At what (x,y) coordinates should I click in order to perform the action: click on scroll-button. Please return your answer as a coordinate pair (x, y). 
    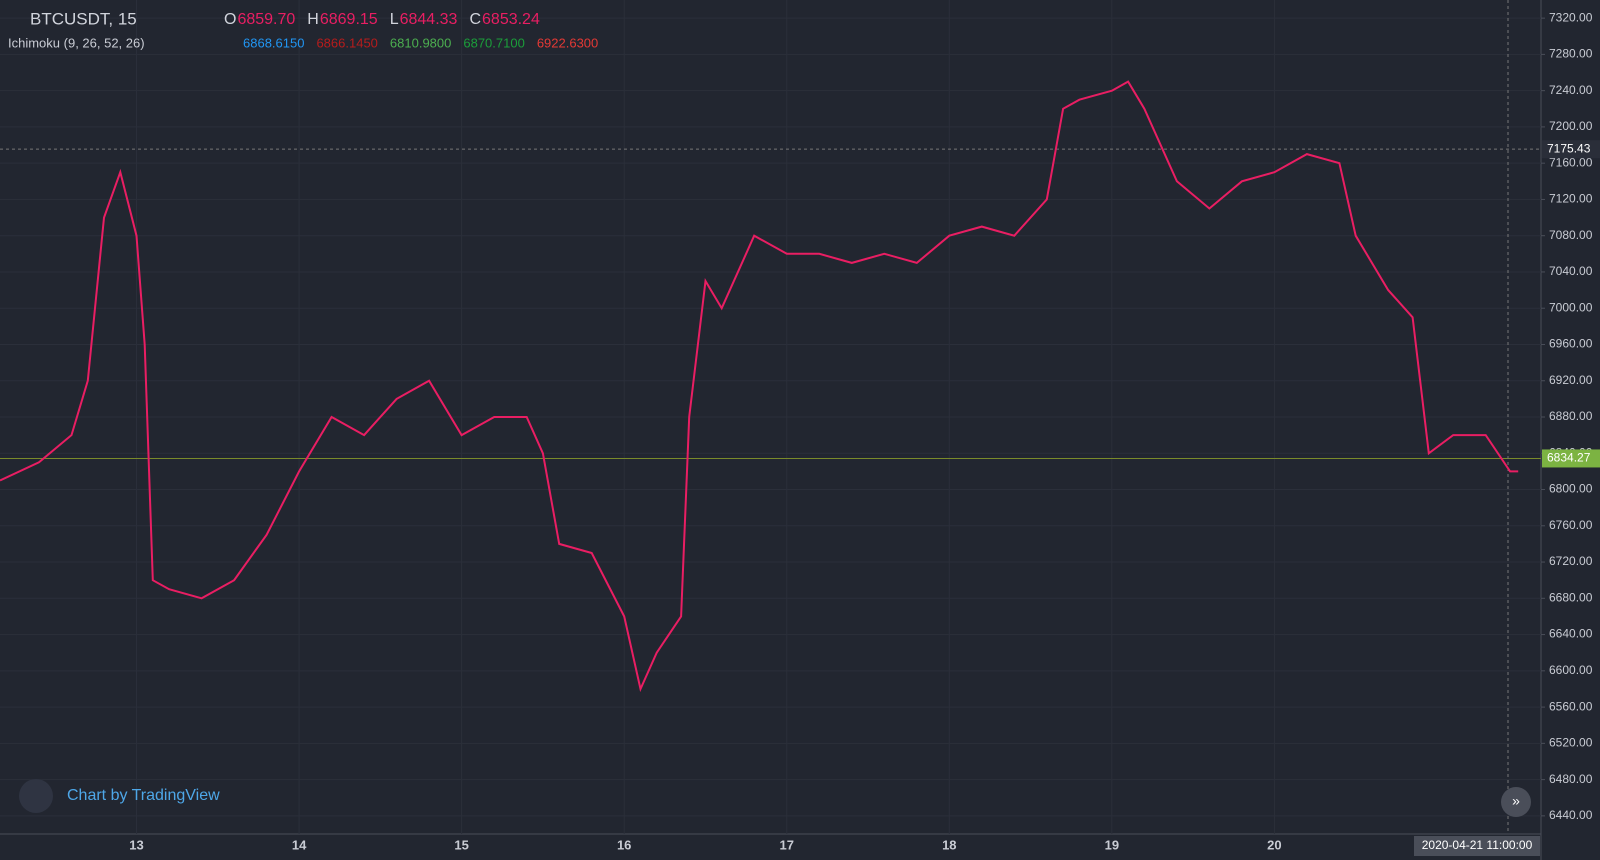
    Looking at the image, I should click on (1516, 802).